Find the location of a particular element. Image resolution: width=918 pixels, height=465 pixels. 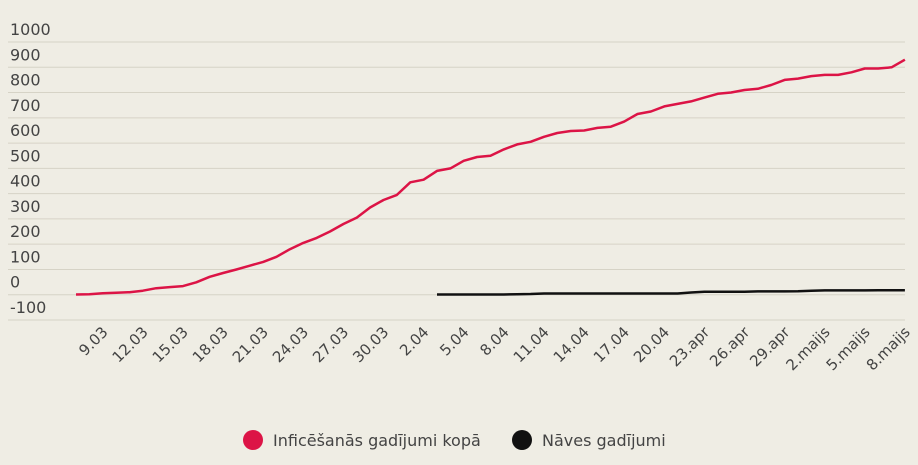

x-tick-label: 14.04 is located at coordinates (571, 344).